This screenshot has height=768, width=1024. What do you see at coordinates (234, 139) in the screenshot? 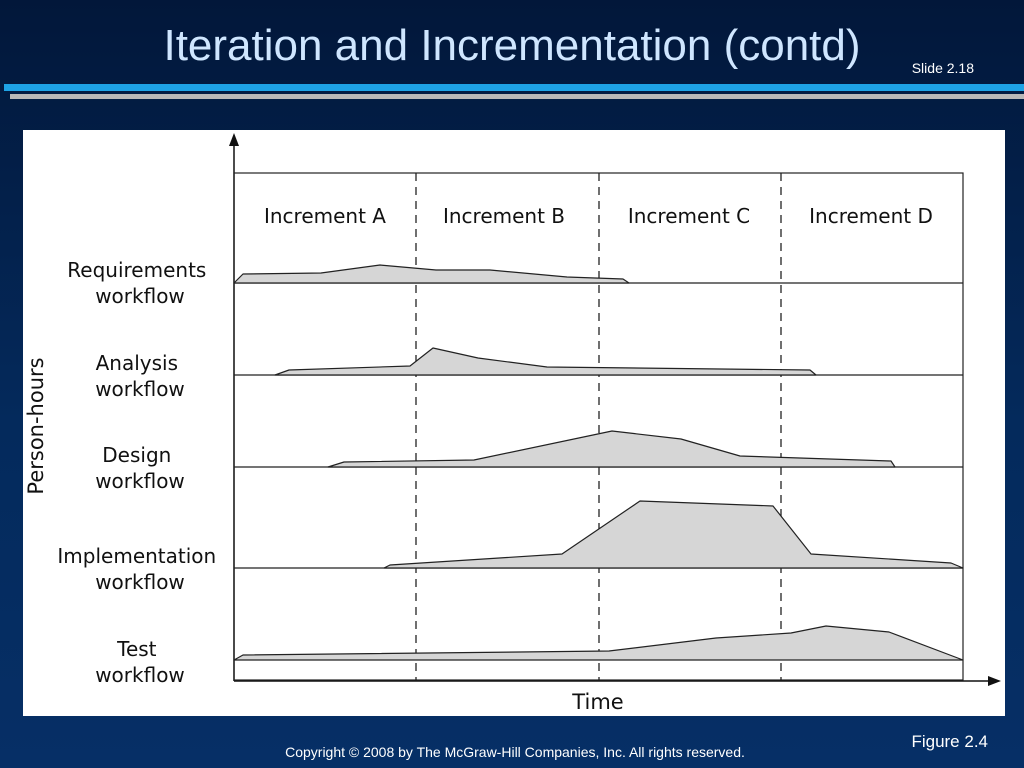
I see `y-axis-arrowhead` at bounding box center [234, 139].